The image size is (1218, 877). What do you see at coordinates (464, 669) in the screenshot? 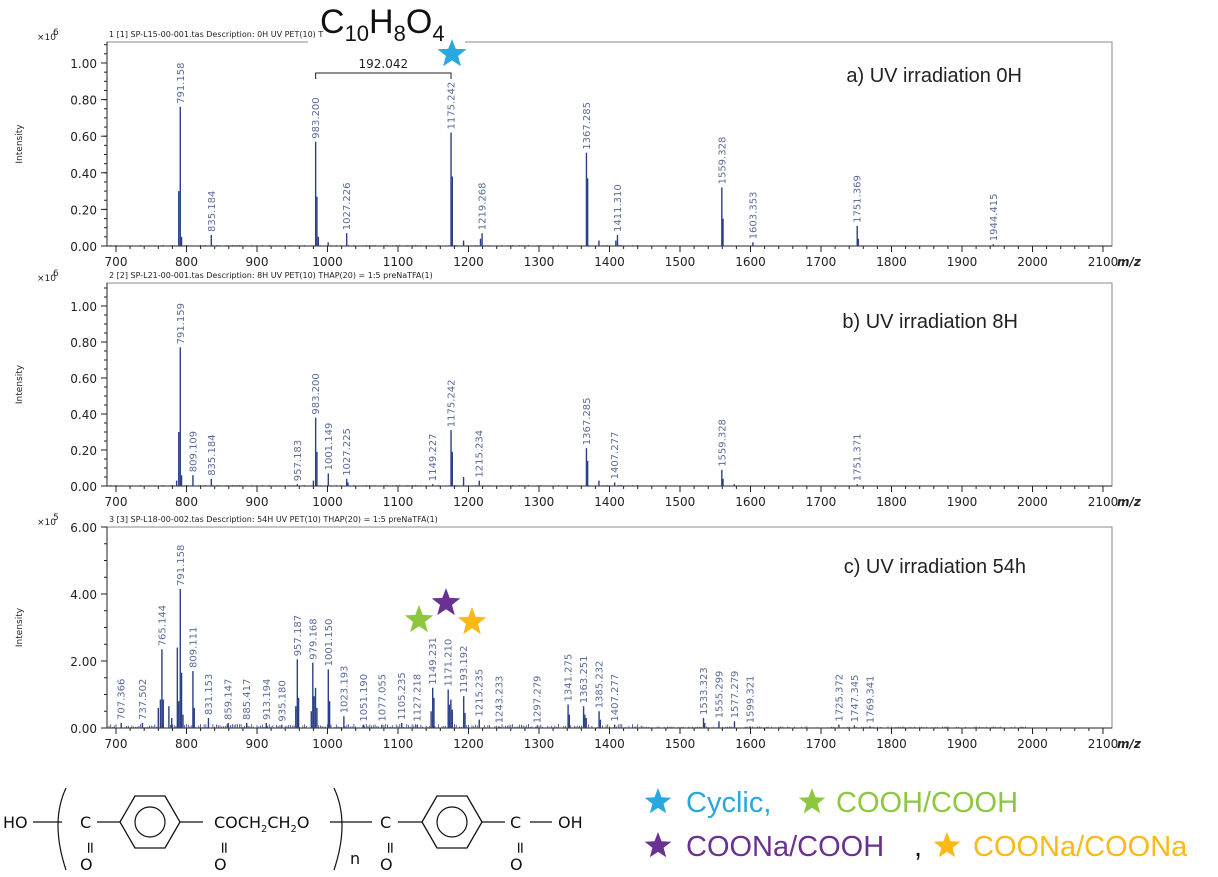
I see `peak-label: 1193.192` at bounding box center [464, 669].